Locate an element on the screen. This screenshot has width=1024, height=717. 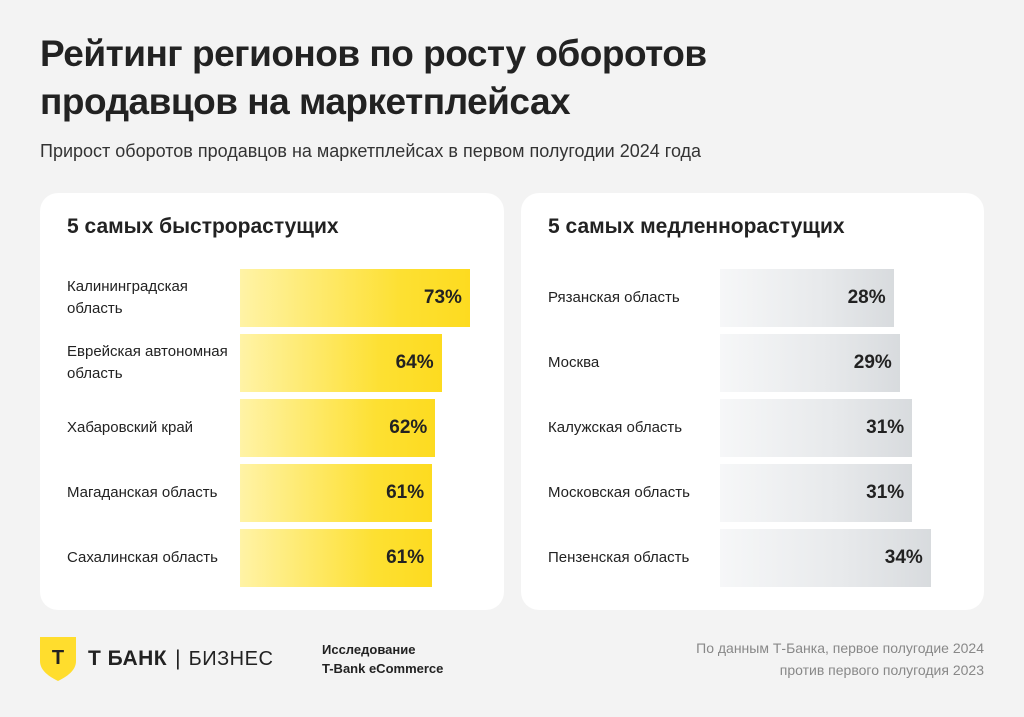
bar-row: Еврейская автономная область 64% is located at coordinates (272, 363).